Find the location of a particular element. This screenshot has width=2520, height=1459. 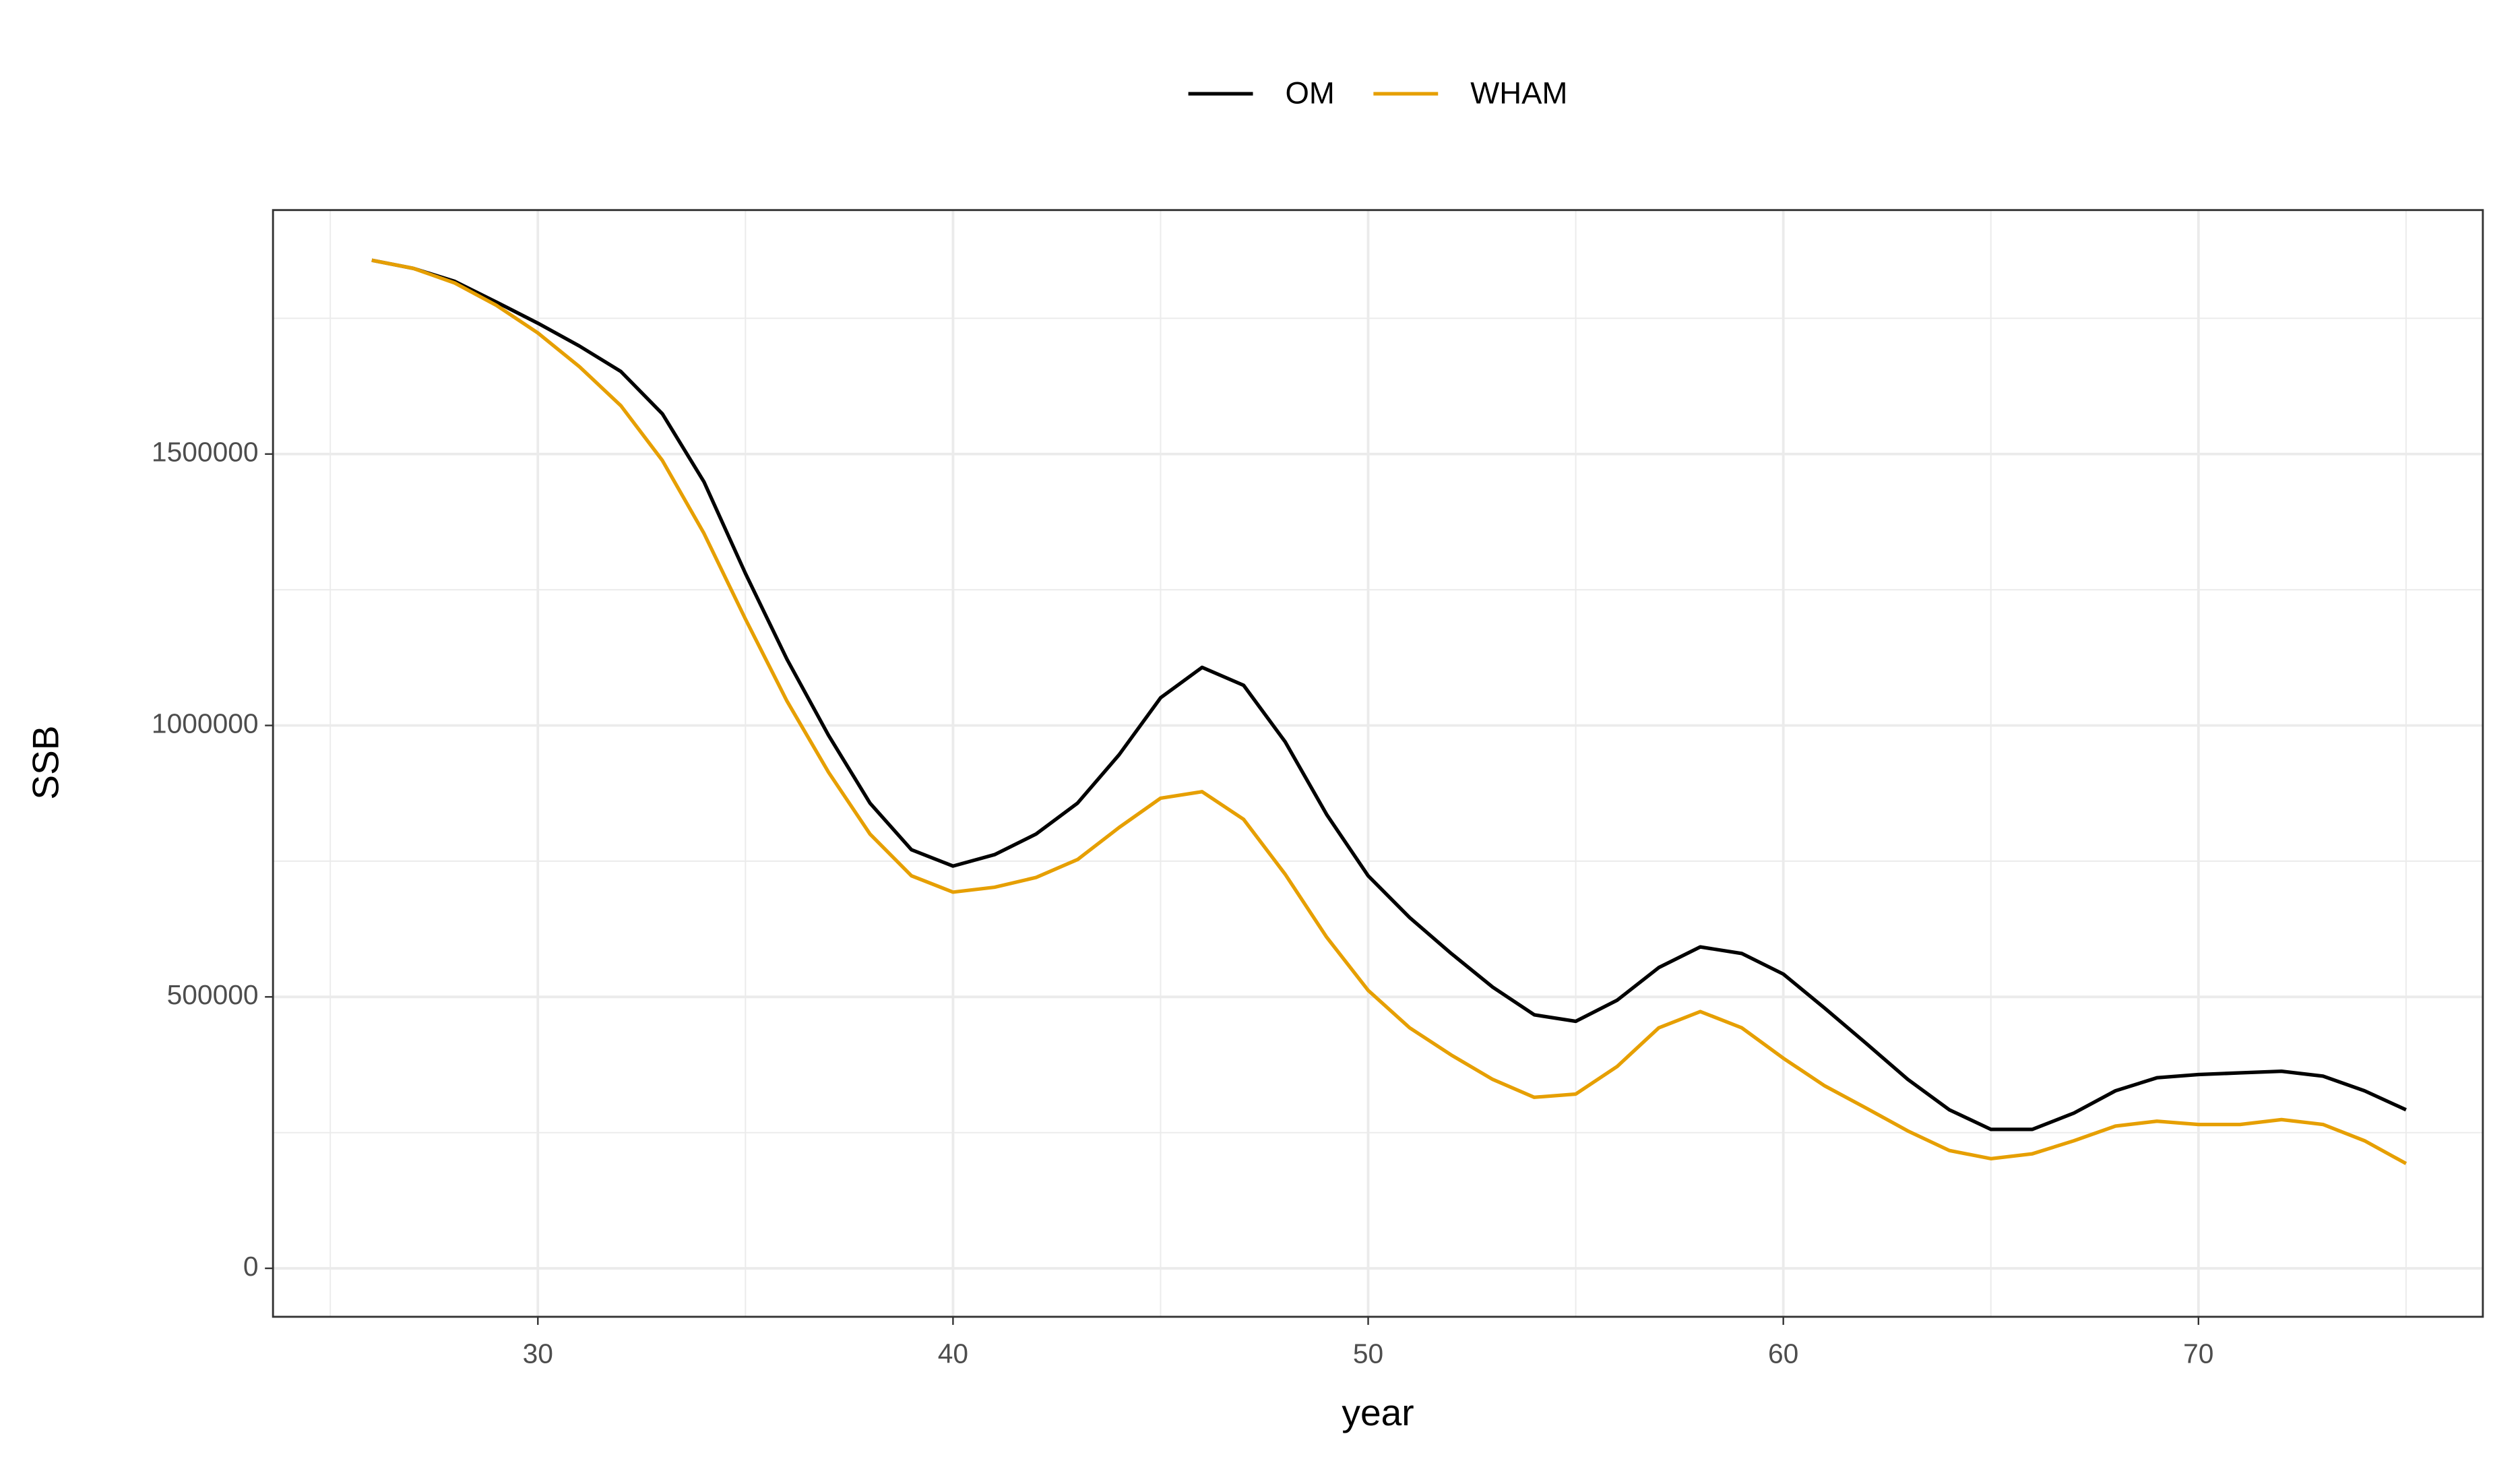

y-tick-label: 1000000 is located at coordinates (205, 724).